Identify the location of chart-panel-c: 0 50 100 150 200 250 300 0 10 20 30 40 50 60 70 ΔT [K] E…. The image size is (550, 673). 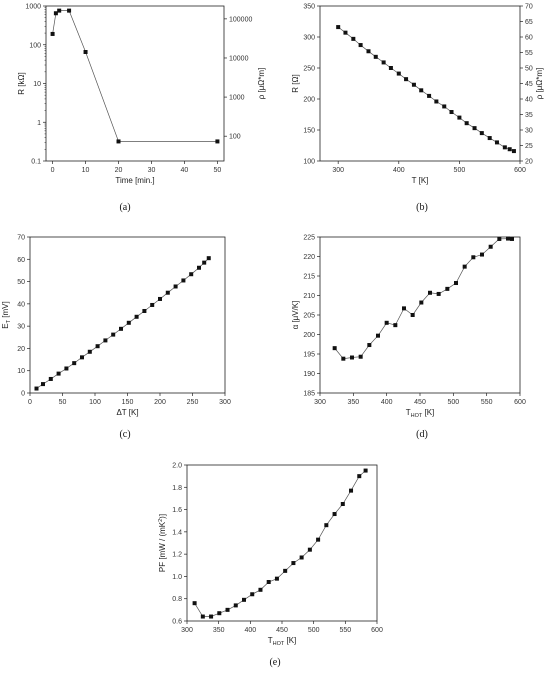
(116, 338).